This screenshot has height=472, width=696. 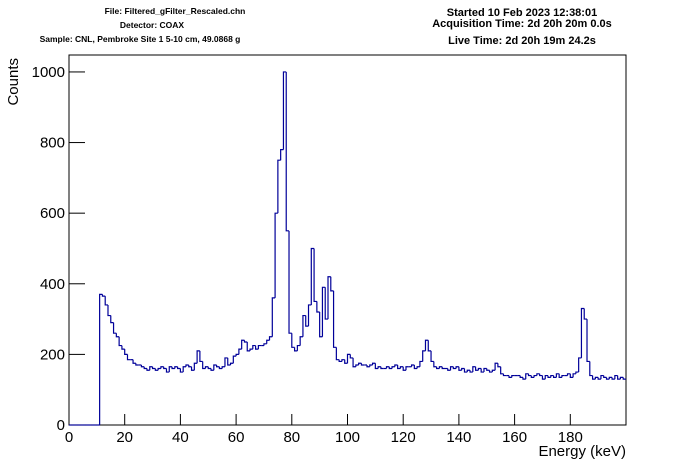 I want to click on header-text: Started 10 Feb 2023 12:38:01, so click(x=522, y=13).